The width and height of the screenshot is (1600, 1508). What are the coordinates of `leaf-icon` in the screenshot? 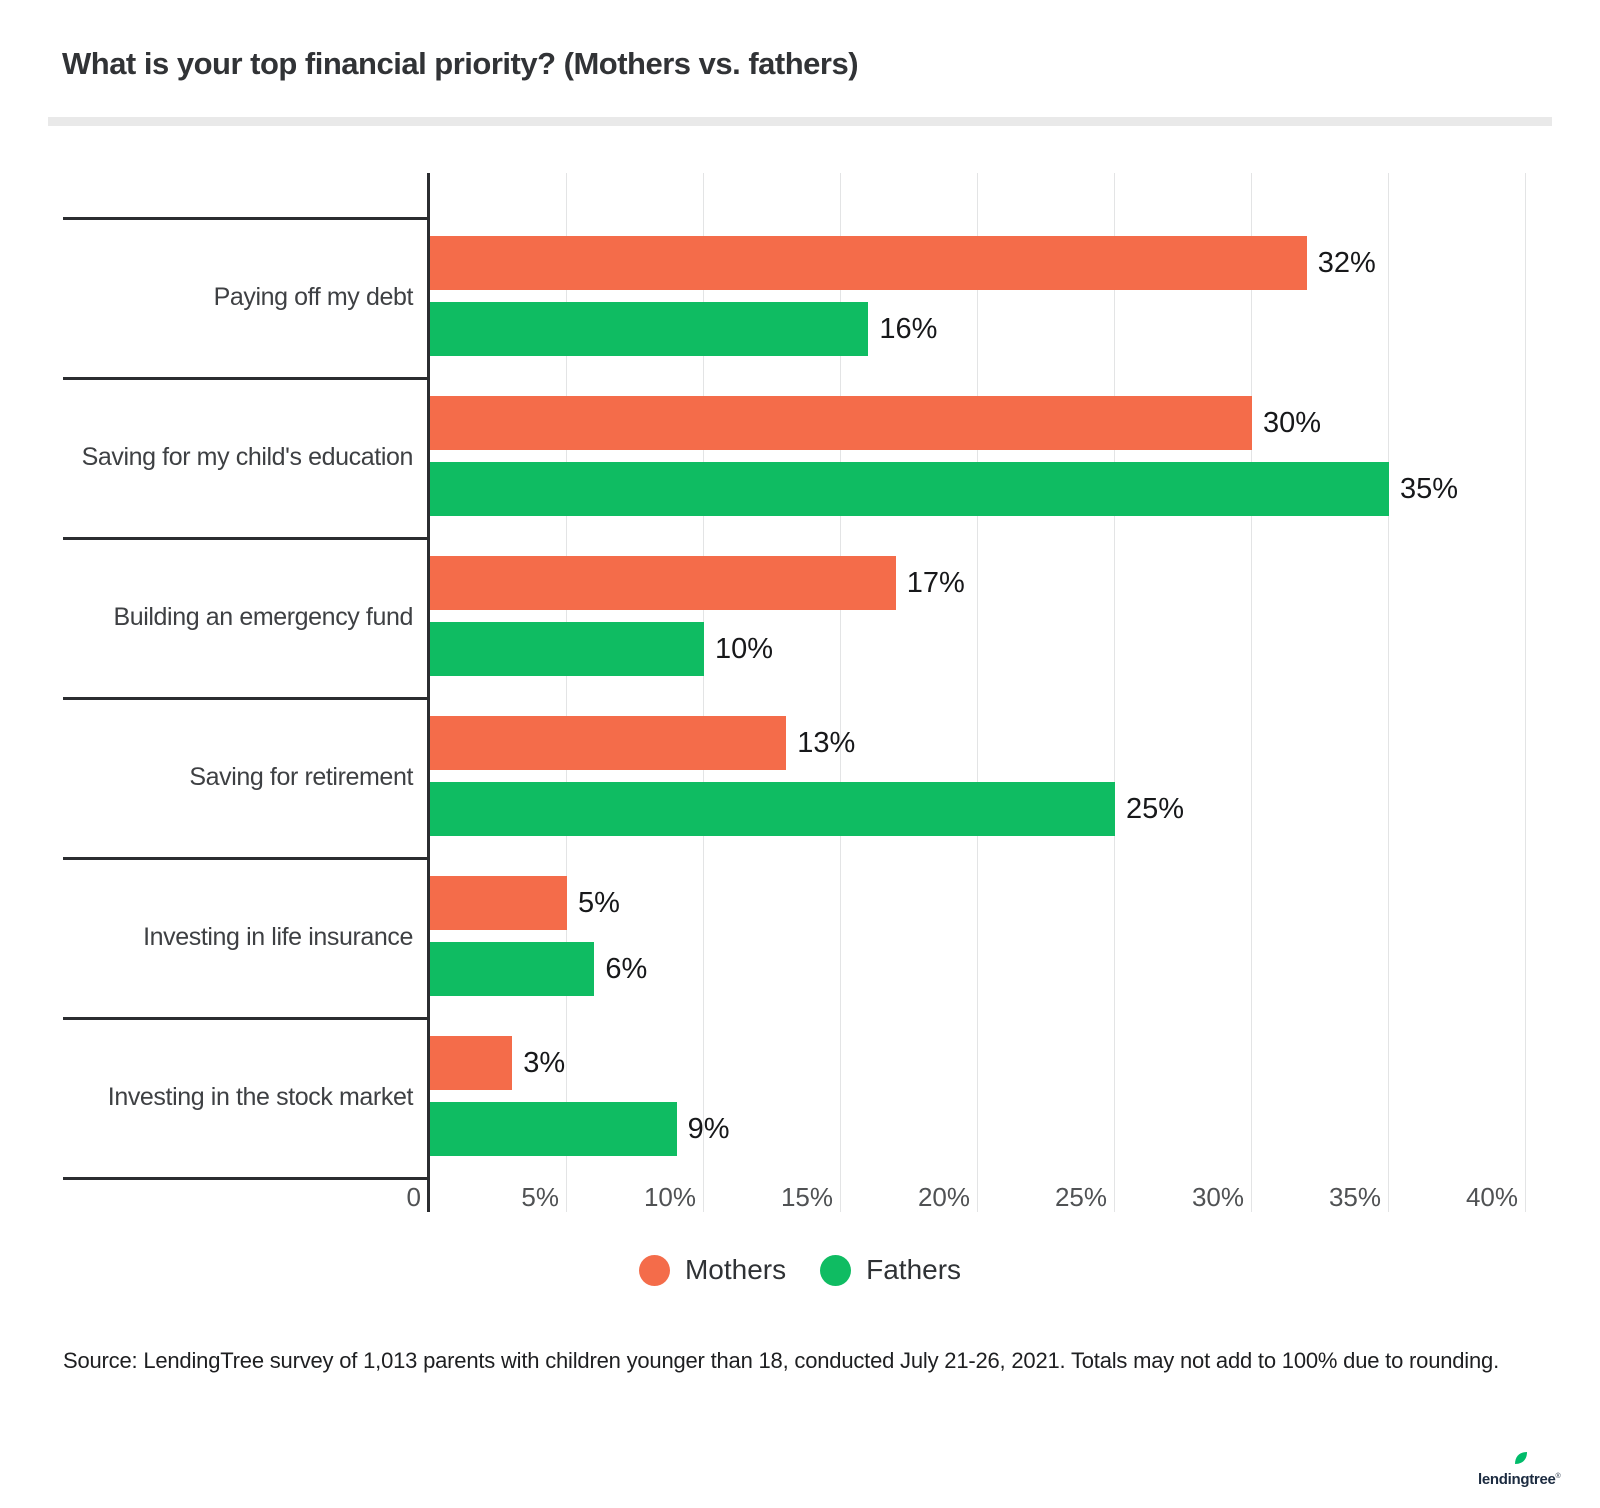 It's located at (1521, 1458).